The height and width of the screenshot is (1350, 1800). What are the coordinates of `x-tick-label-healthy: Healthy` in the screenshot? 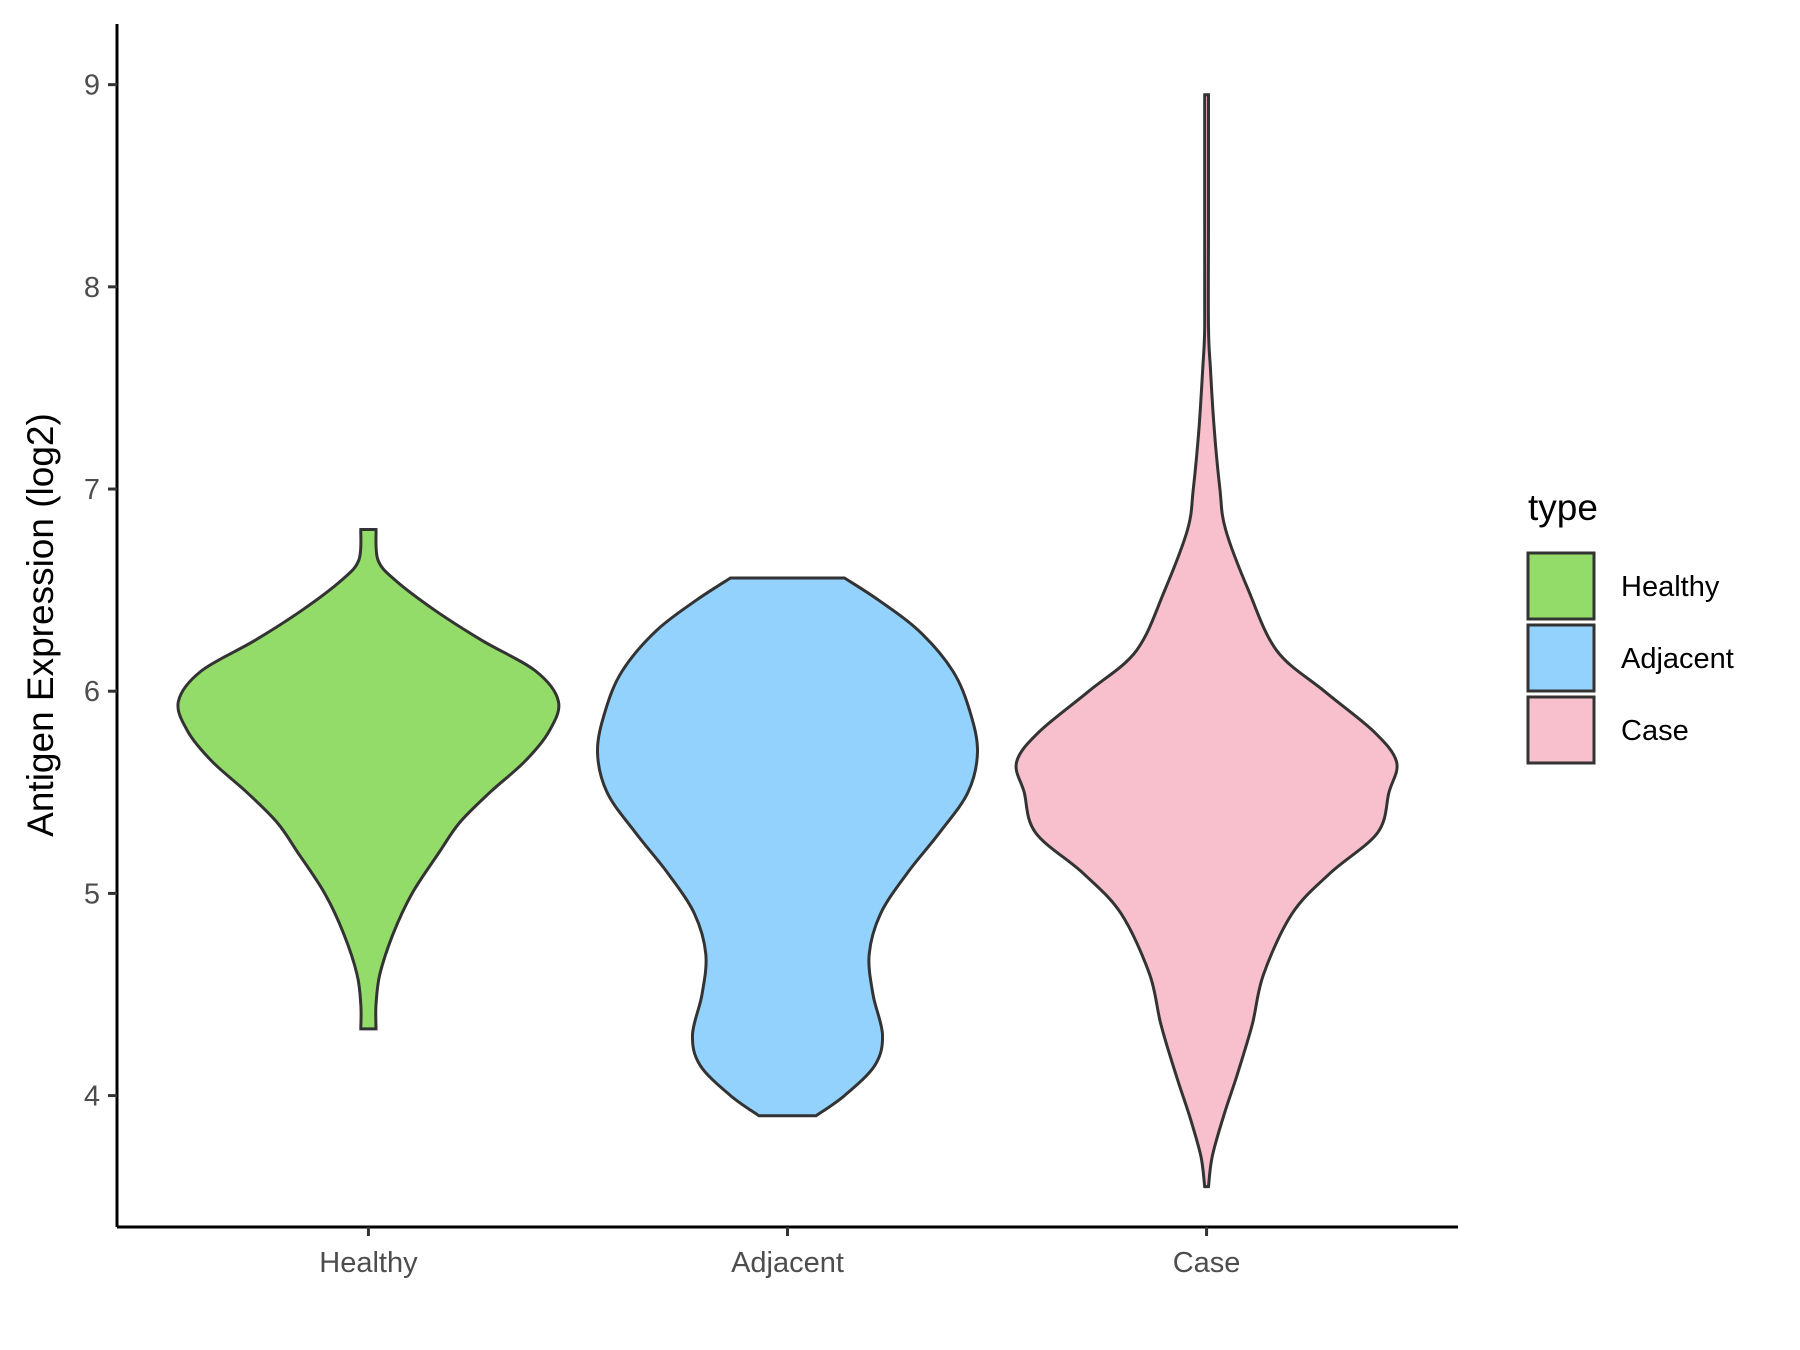 It's located at (368, 1263).